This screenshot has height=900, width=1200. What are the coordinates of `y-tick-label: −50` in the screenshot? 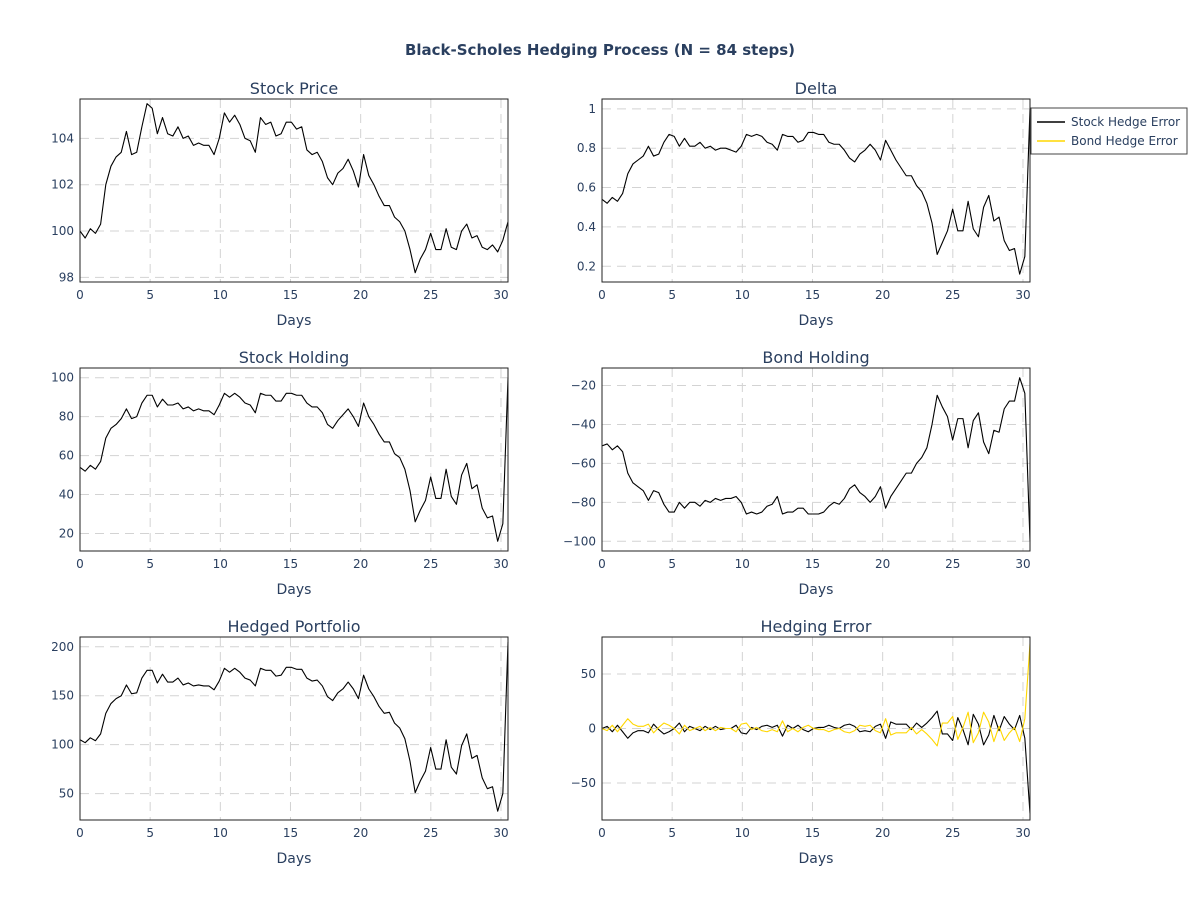 It's located at (583, 783).